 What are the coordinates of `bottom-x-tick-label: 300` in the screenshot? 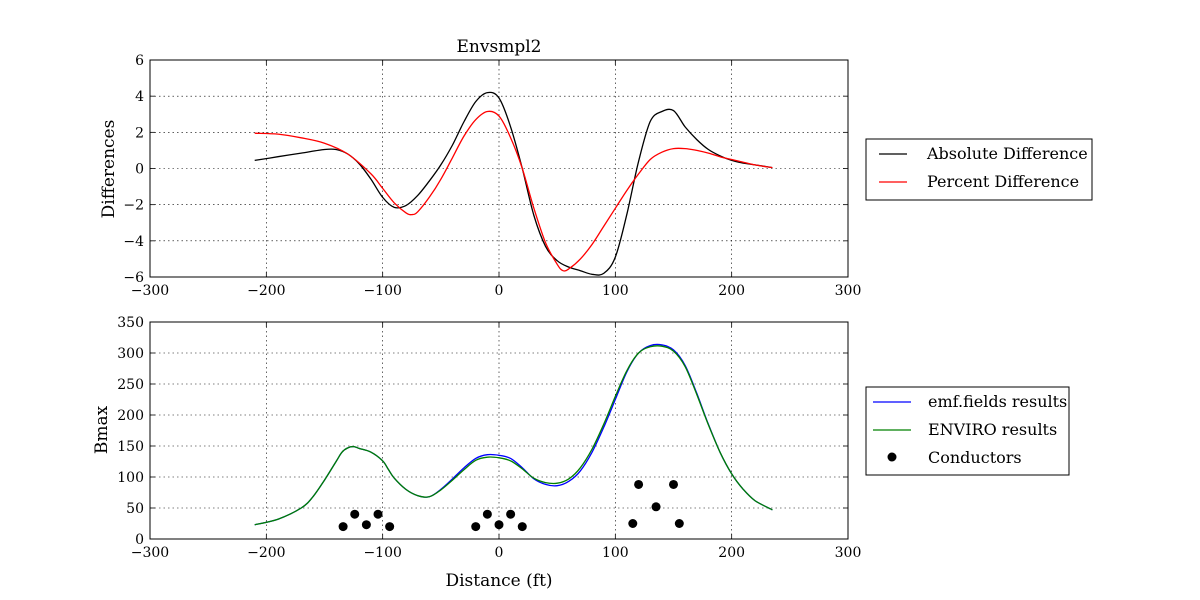 It's located at (848, 553).